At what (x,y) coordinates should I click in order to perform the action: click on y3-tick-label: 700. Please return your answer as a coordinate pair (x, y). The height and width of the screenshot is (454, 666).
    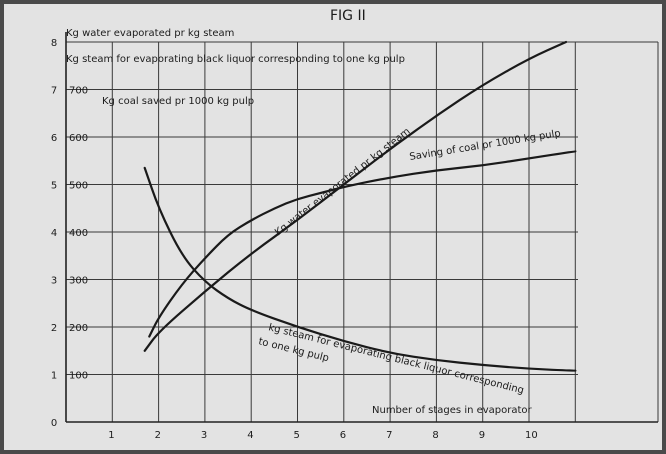
    Looking at the image, I should click on (78, 91).